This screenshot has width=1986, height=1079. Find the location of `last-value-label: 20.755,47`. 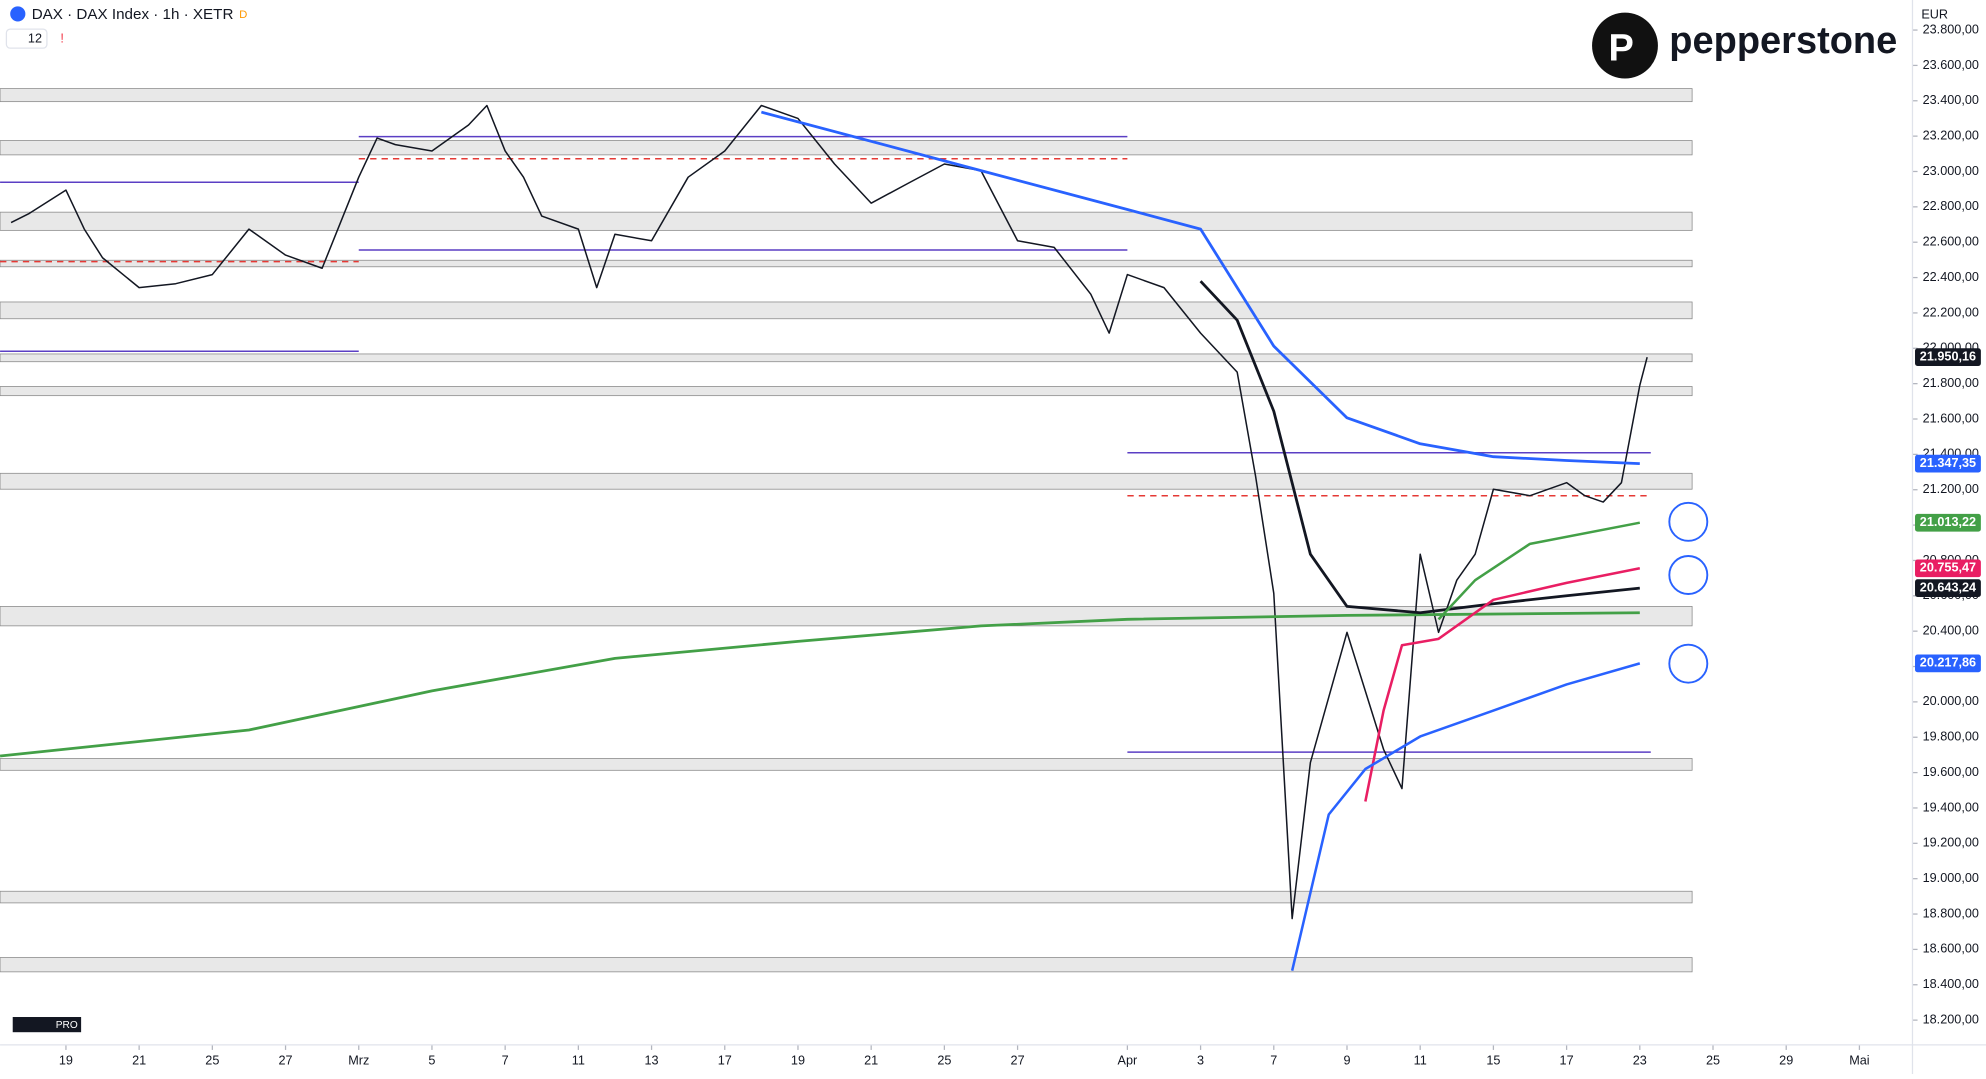

last-value-label: 20.755,47 is located at coordinates (1948, 568).